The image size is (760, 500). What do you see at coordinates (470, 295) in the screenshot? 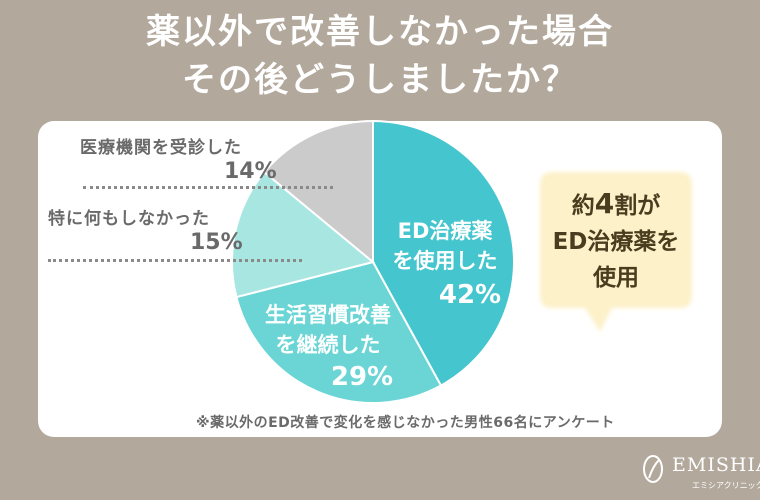
I see `slice-pct-drug: 42%` at bounding box center [470, 295].